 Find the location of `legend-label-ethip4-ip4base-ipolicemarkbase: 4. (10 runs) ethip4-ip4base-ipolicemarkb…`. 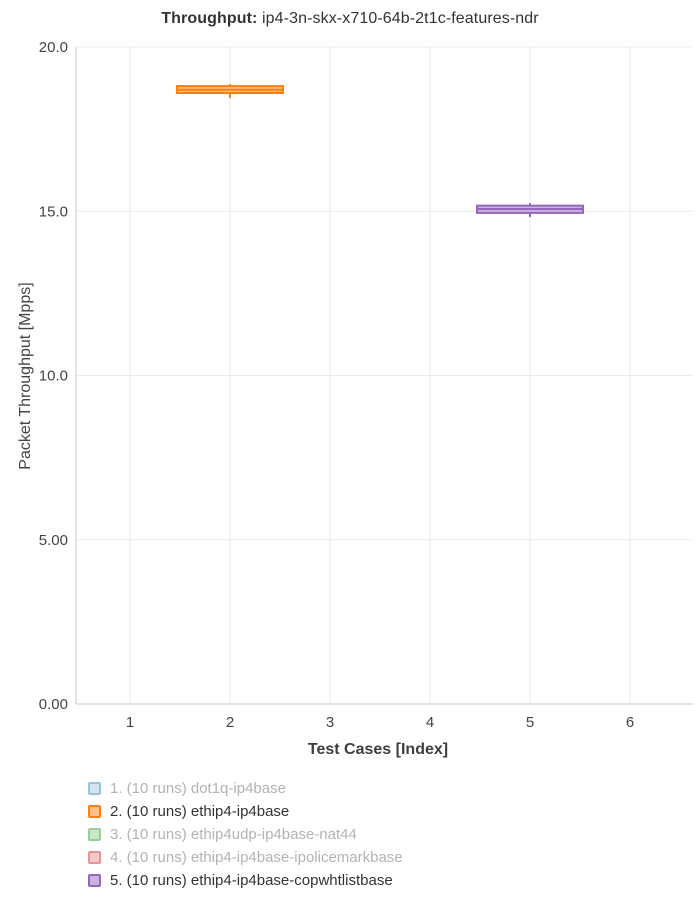

legend-label-ethip4-ip4base-ipolicemarkbase: 4. (10 runs) ethip4-ip4base-ipolicemarkb… is located at coordinates (256, 857).